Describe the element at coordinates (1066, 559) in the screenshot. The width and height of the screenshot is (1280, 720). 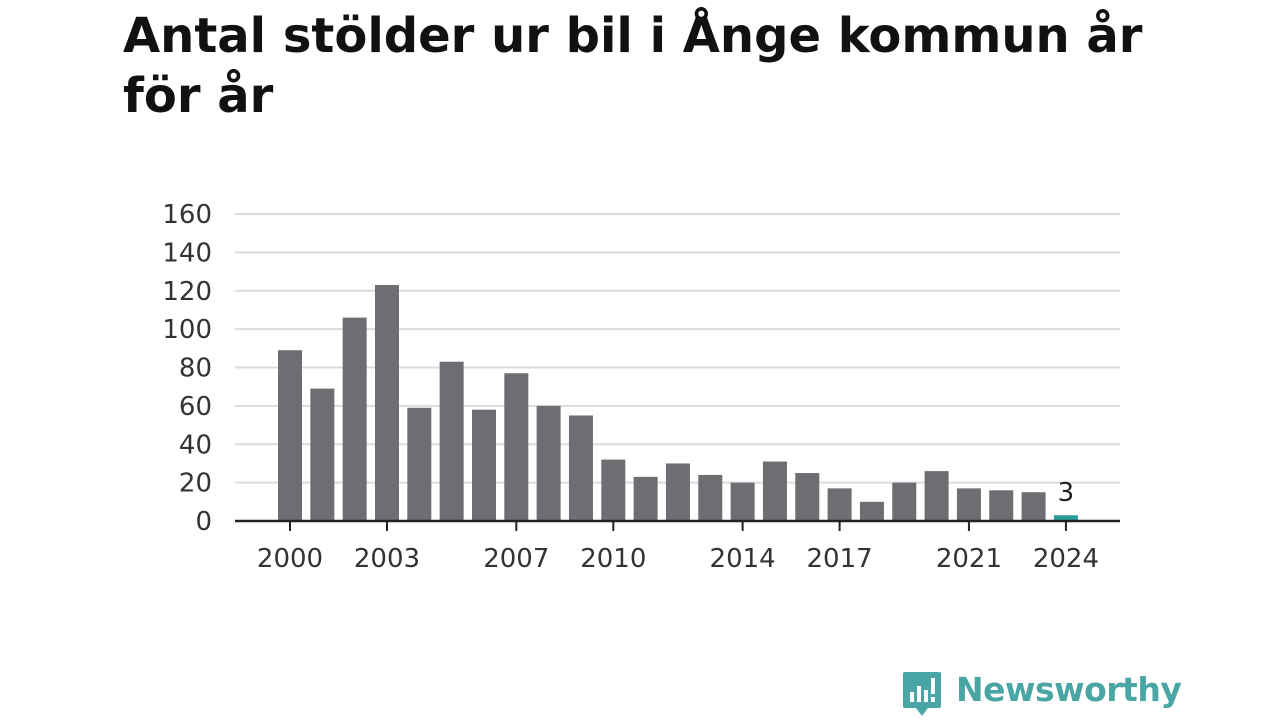
I see `x-tick-label: 2024` at that location.